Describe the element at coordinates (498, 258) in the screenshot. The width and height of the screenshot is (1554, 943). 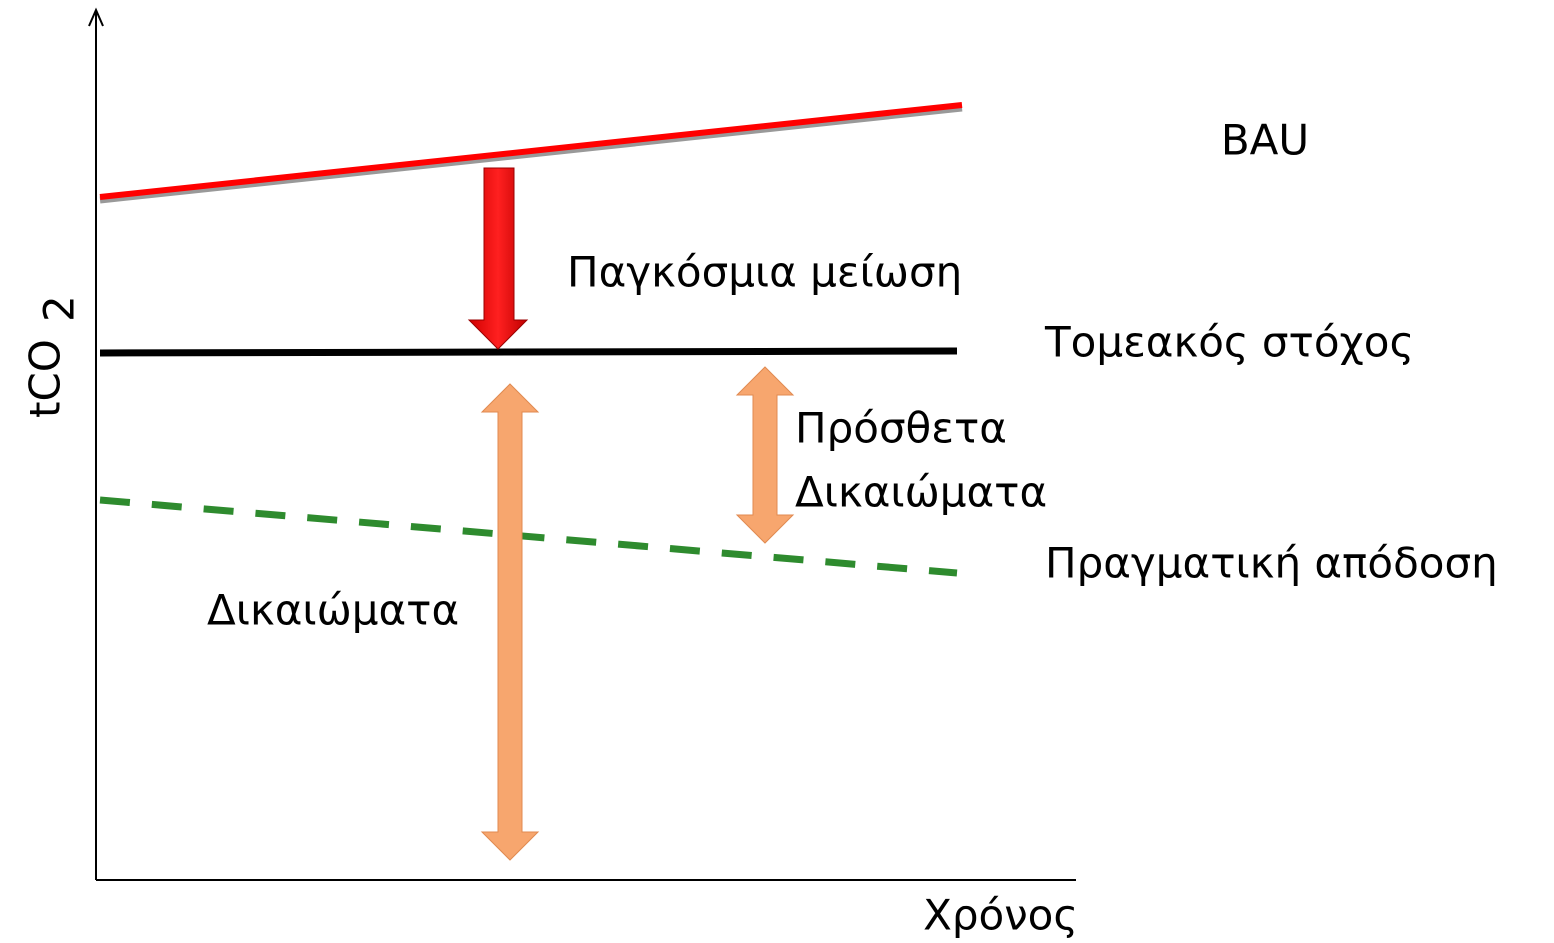
I see `reduction-arrow` at that location.